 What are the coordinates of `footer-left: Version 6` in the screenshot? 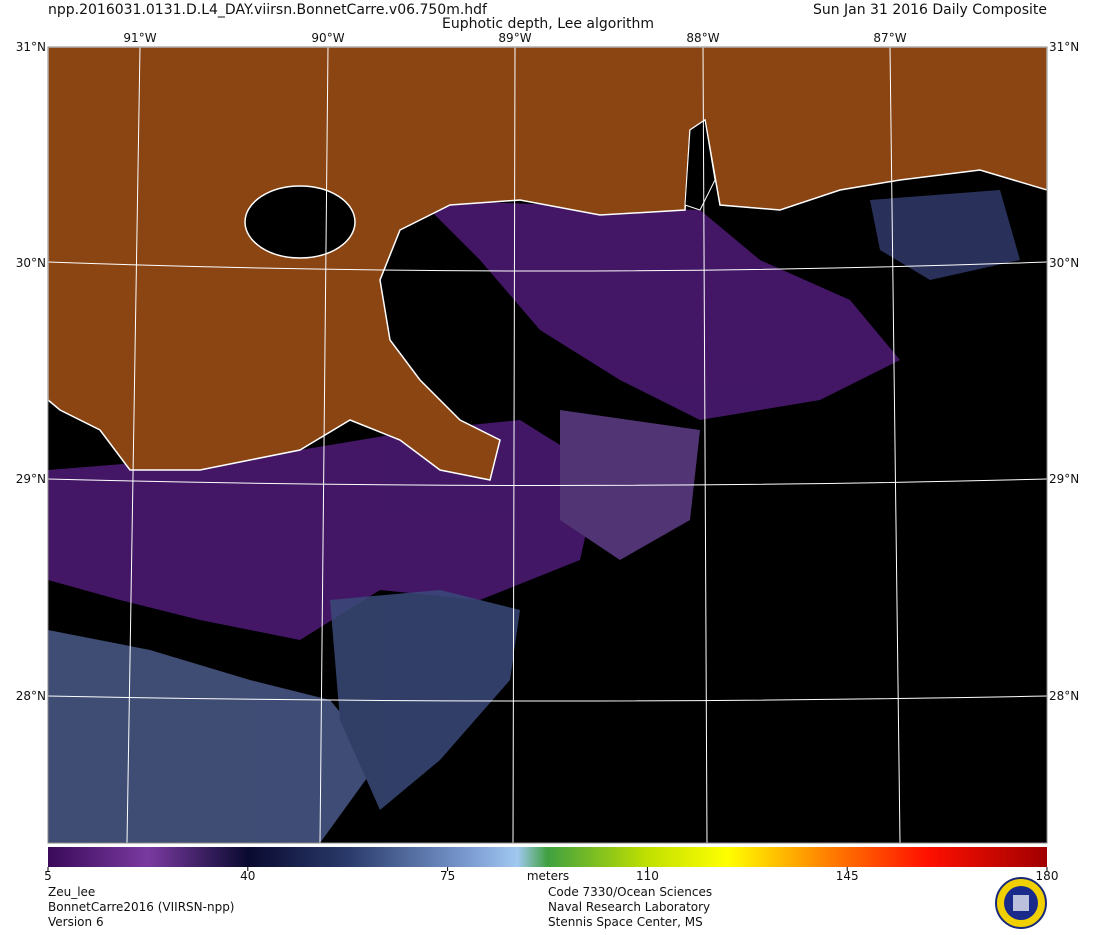 It's located at (76, 922).